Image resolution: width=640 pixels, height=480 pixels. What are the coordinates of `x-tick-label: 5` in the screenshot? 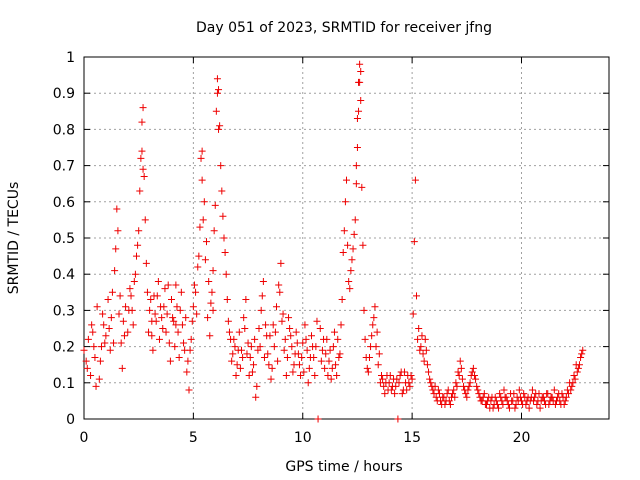 It's located at (193, 438).